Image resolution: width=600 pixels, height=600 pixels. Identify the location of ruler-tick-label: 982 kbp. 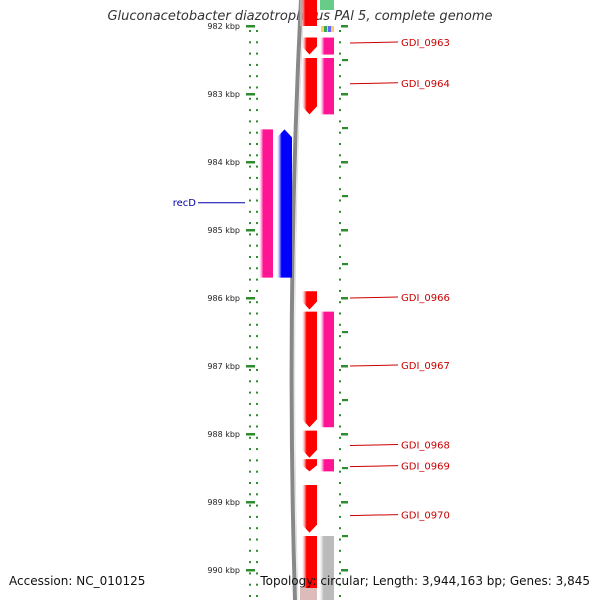
(223, 26).